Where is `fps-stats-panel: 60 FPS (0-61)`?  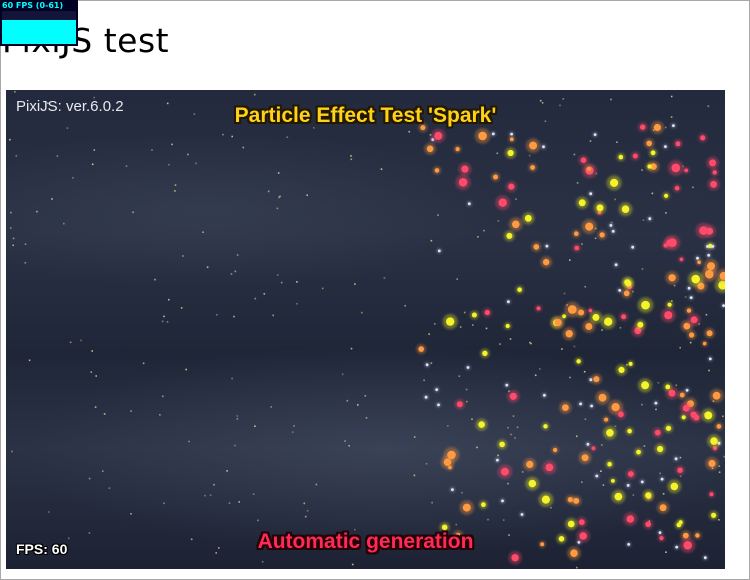
fps-stats-panel: 60 FPS (0-61) is located at coordinates (39, 23).